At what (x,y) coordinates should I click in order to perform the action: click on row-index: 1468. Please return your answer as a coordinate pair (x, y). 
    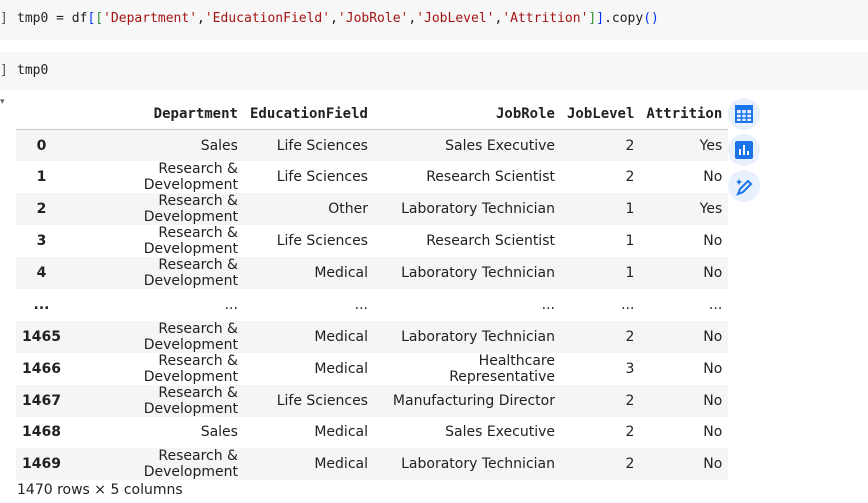
    Looking at the image, I should click on (41, 432).